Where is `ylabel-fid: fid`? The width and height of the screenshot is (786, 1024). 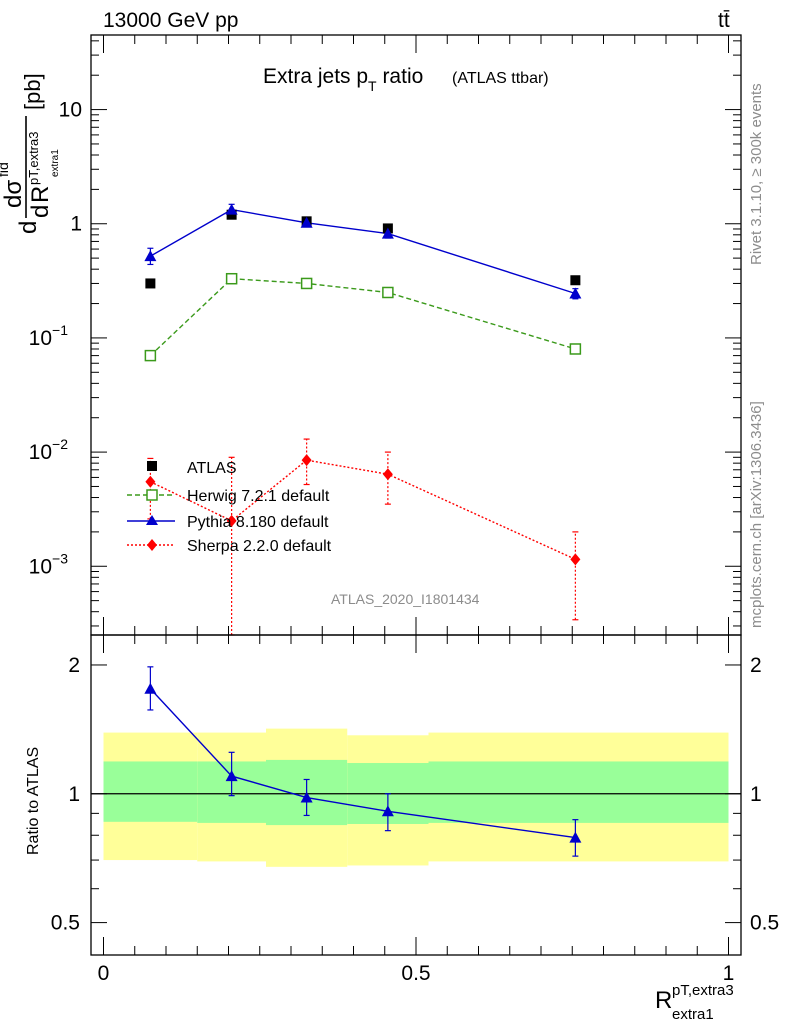
ylabel-fid: fid is located at coordinates (5, 169).